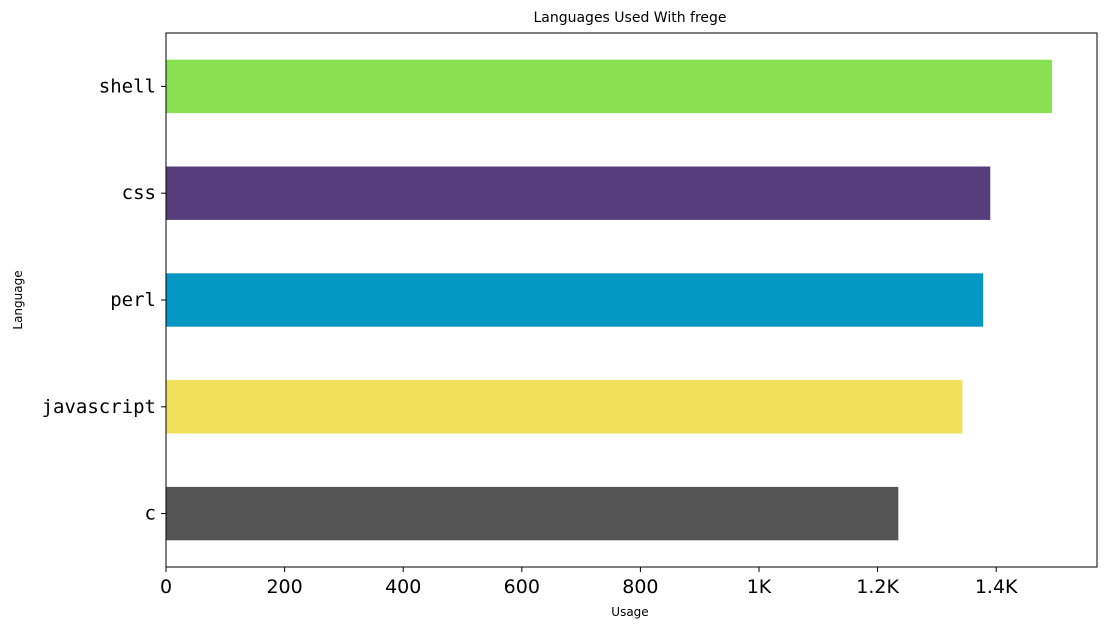 The width and height of the screenshot is (1105, 630). I want to click on x-tick-label: 200, so click(284, 587).